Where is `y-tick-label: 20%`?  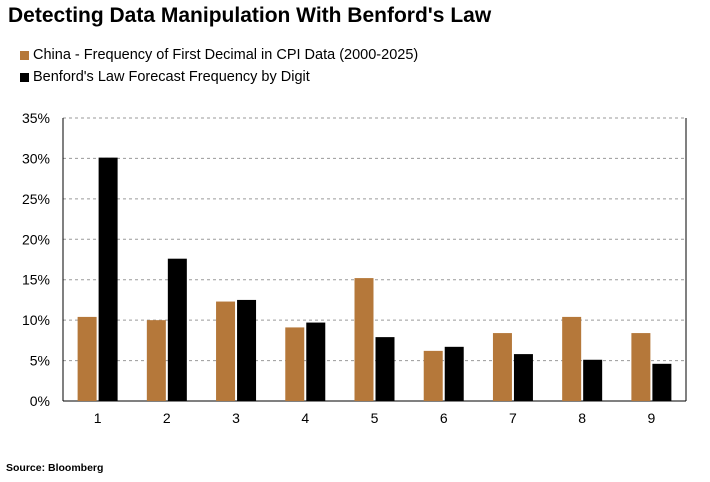 y-tick-label: 20% is located at coordinates (36, 239).